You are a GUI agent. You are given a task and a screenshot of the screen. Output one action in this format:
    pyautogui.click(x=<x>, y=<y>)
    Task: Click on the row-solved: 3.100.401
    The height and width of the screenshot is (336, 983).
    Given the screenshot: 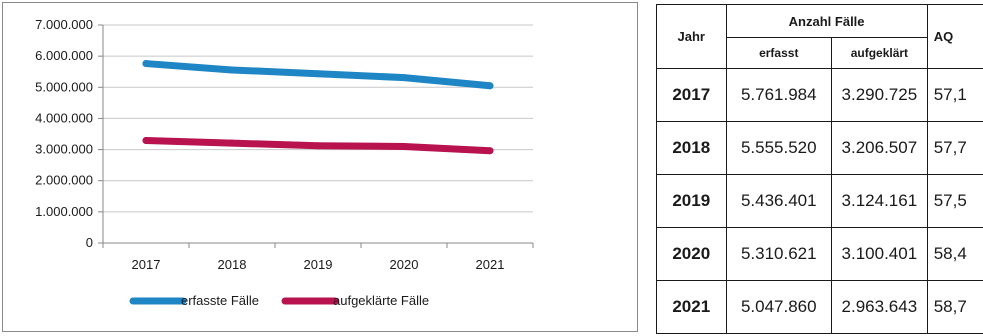 What is the action you would take?
    pyautogui.click(x=879, y=254)
    